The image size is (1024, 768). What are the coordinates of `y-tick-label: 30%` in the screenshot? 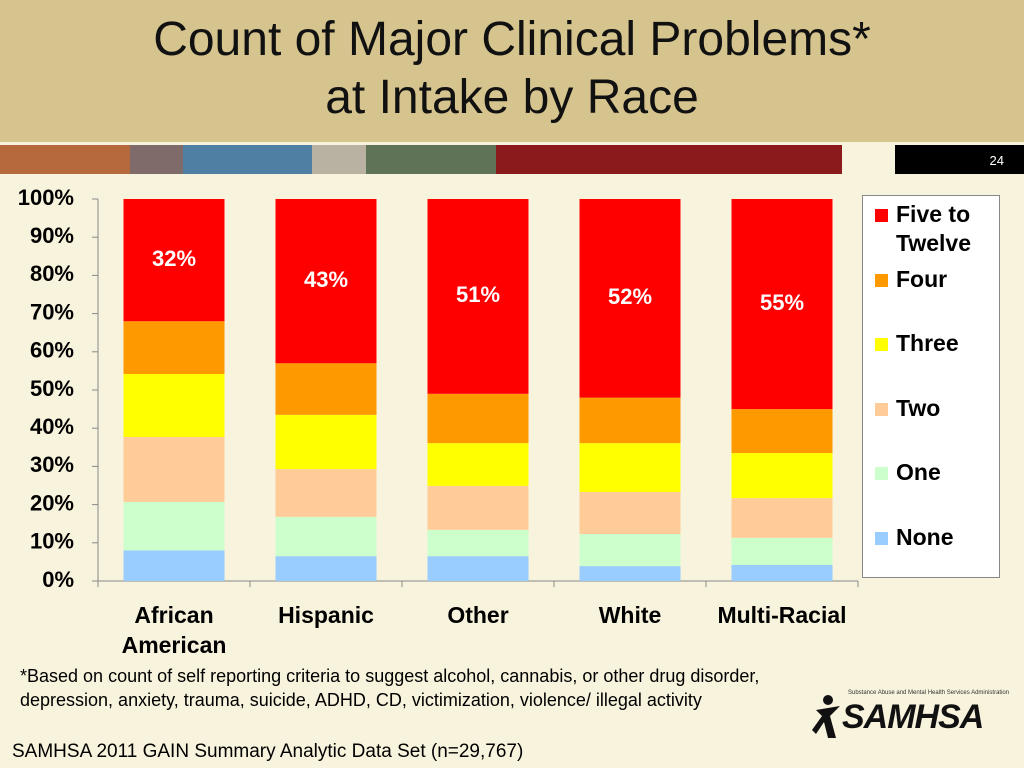 It's located at (52, 464).